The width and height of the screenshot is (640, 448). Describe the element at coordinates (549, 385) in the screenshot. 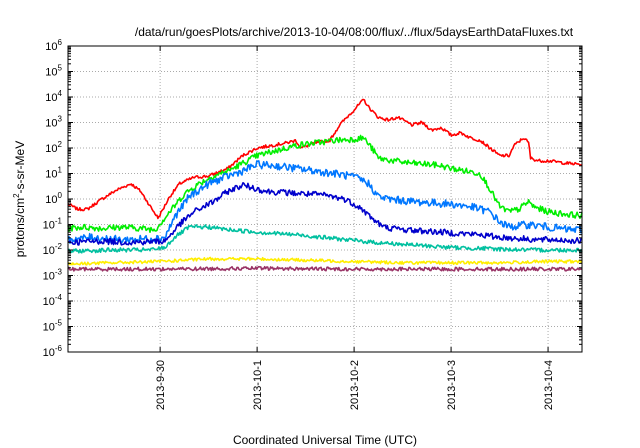

I see `x-tick-label: 2013-10-4` at that location.